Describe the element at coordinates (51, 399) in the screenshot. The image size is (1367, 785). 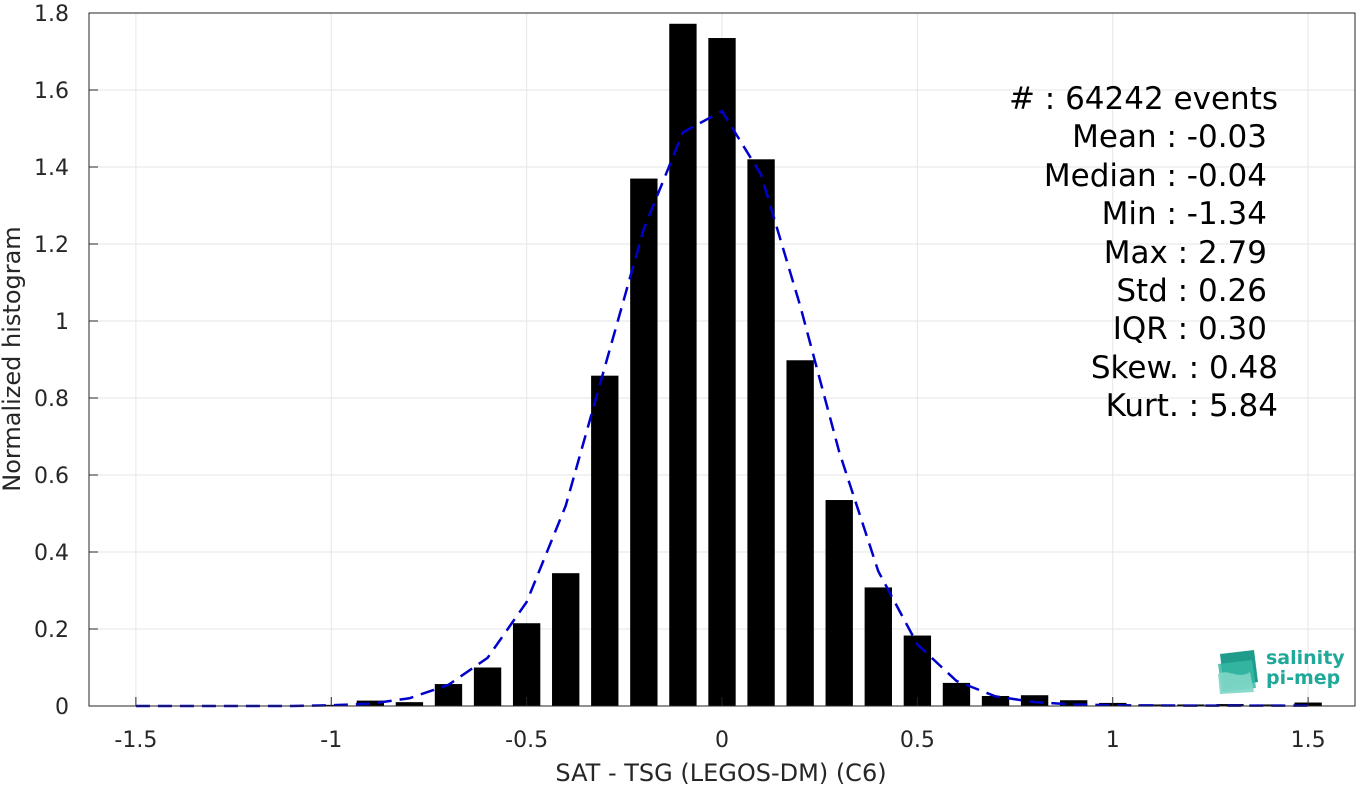
I see `y-tick-label: 0.8` at that location.